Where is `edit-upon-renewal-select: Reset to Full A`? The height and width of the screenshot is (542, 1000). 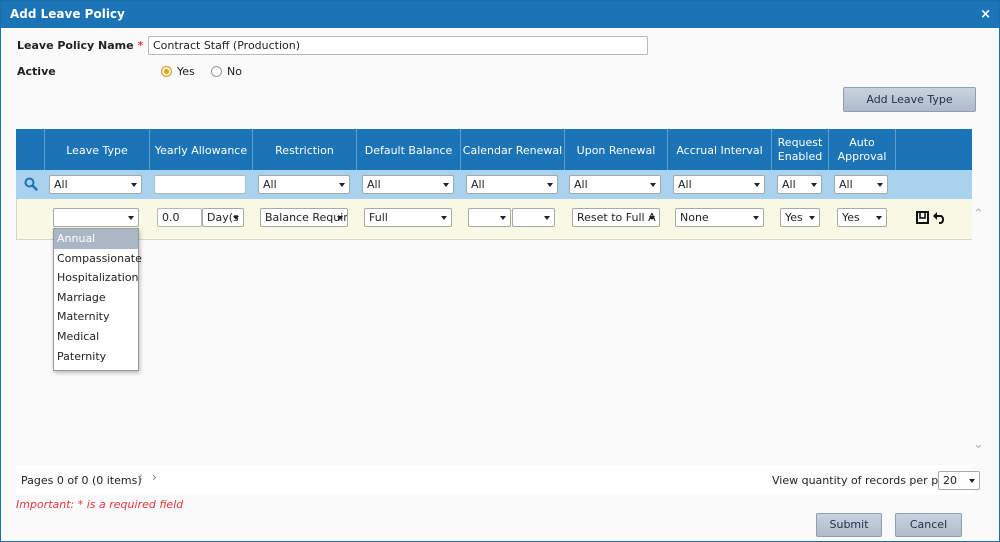
edit-upon-renewal-select: Reset to Full A is located at coordinates (616, 217).